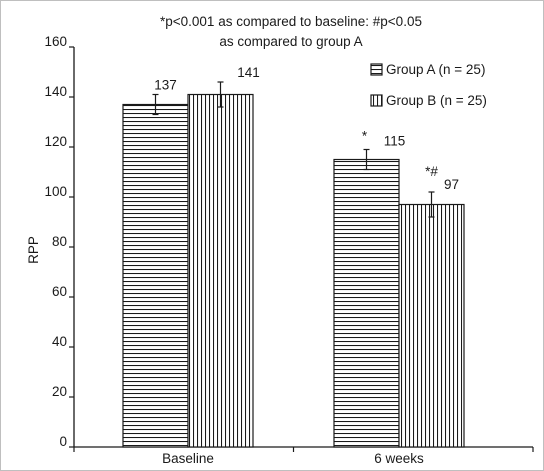 The height and width of the screenshot is (471, 544). What do you see at coordinates (399, 458) in the screenshot?
I see `x-tick-label: 6 weeks` at bounding box center [399, 458].